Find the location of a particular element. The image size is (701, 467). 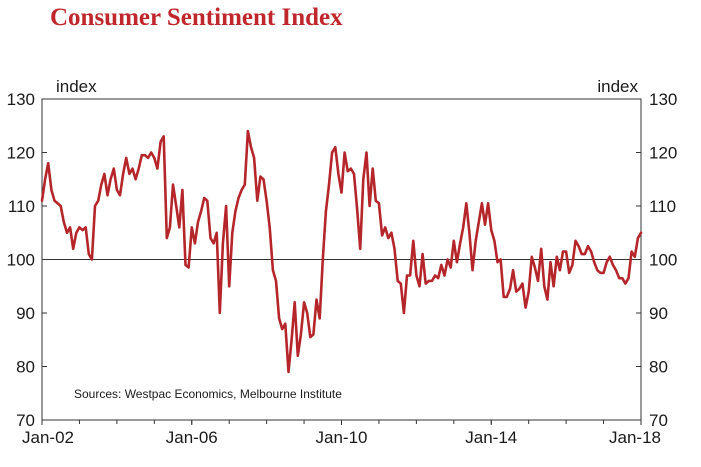

y-tick-label-right: 70 is located at coordinates (658, 420).